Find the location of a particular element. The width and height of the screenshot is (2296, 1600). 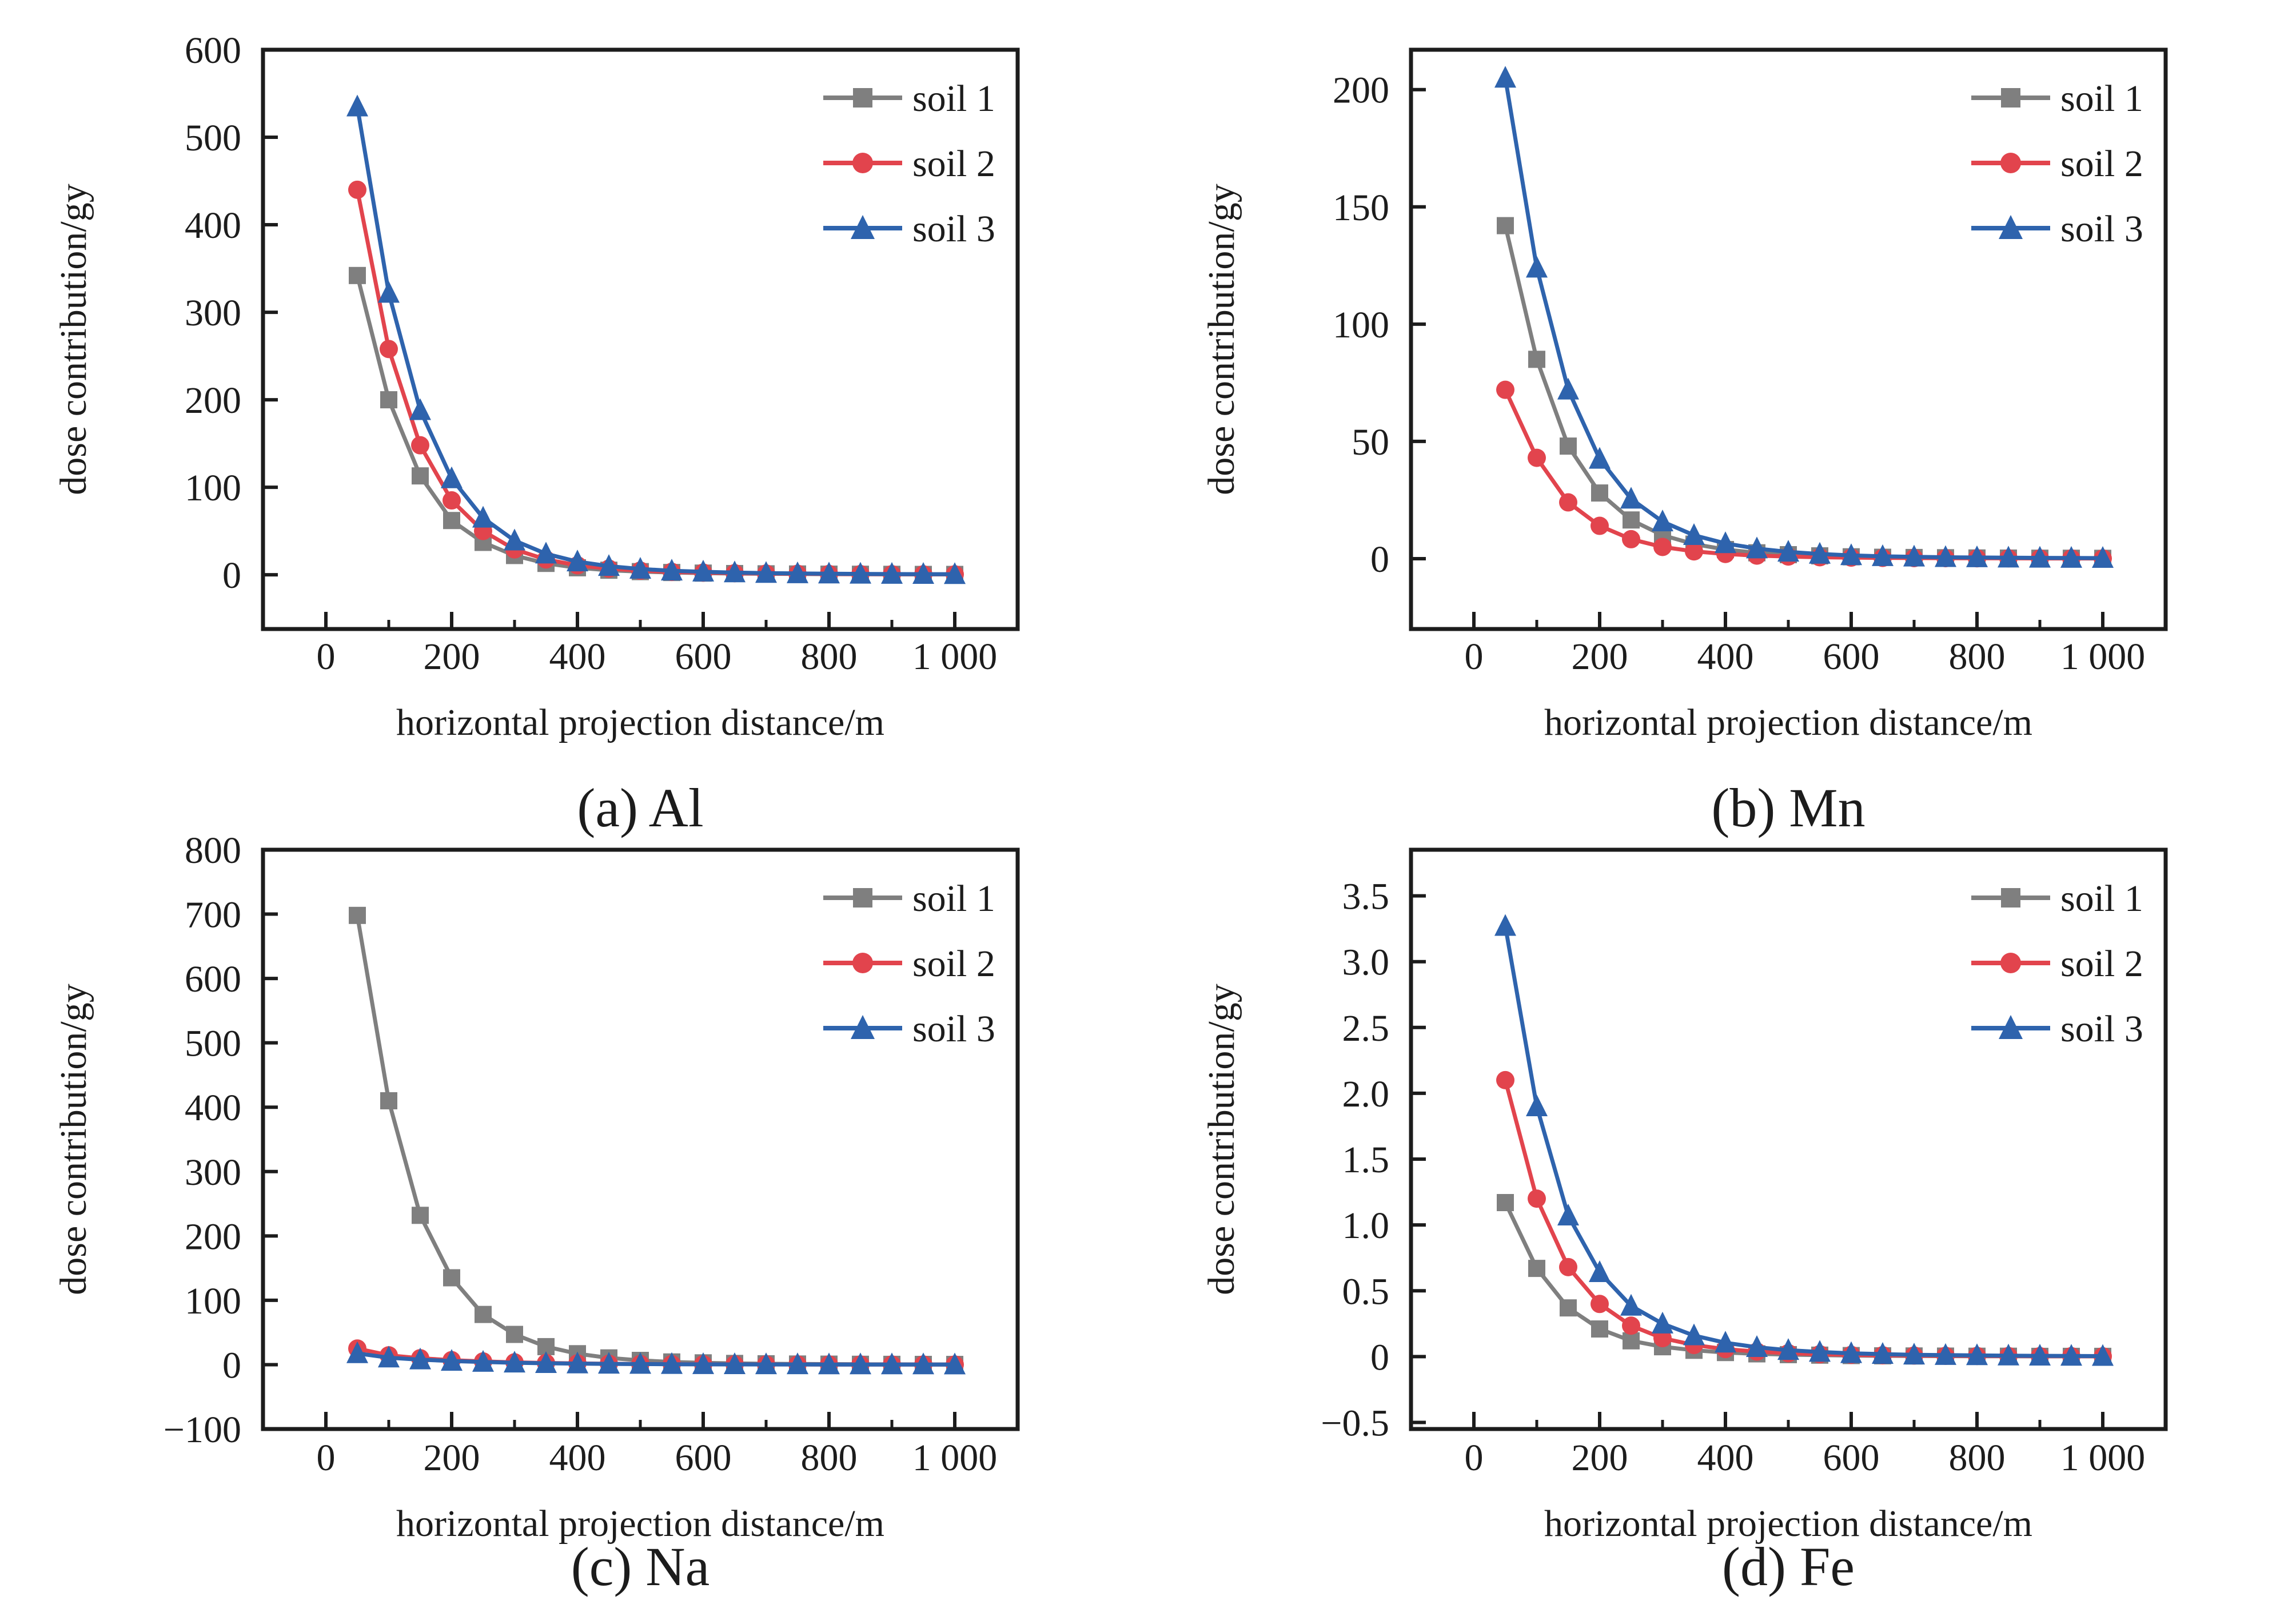

y-tick-label: 50 is located at coordinates (1371, 442).